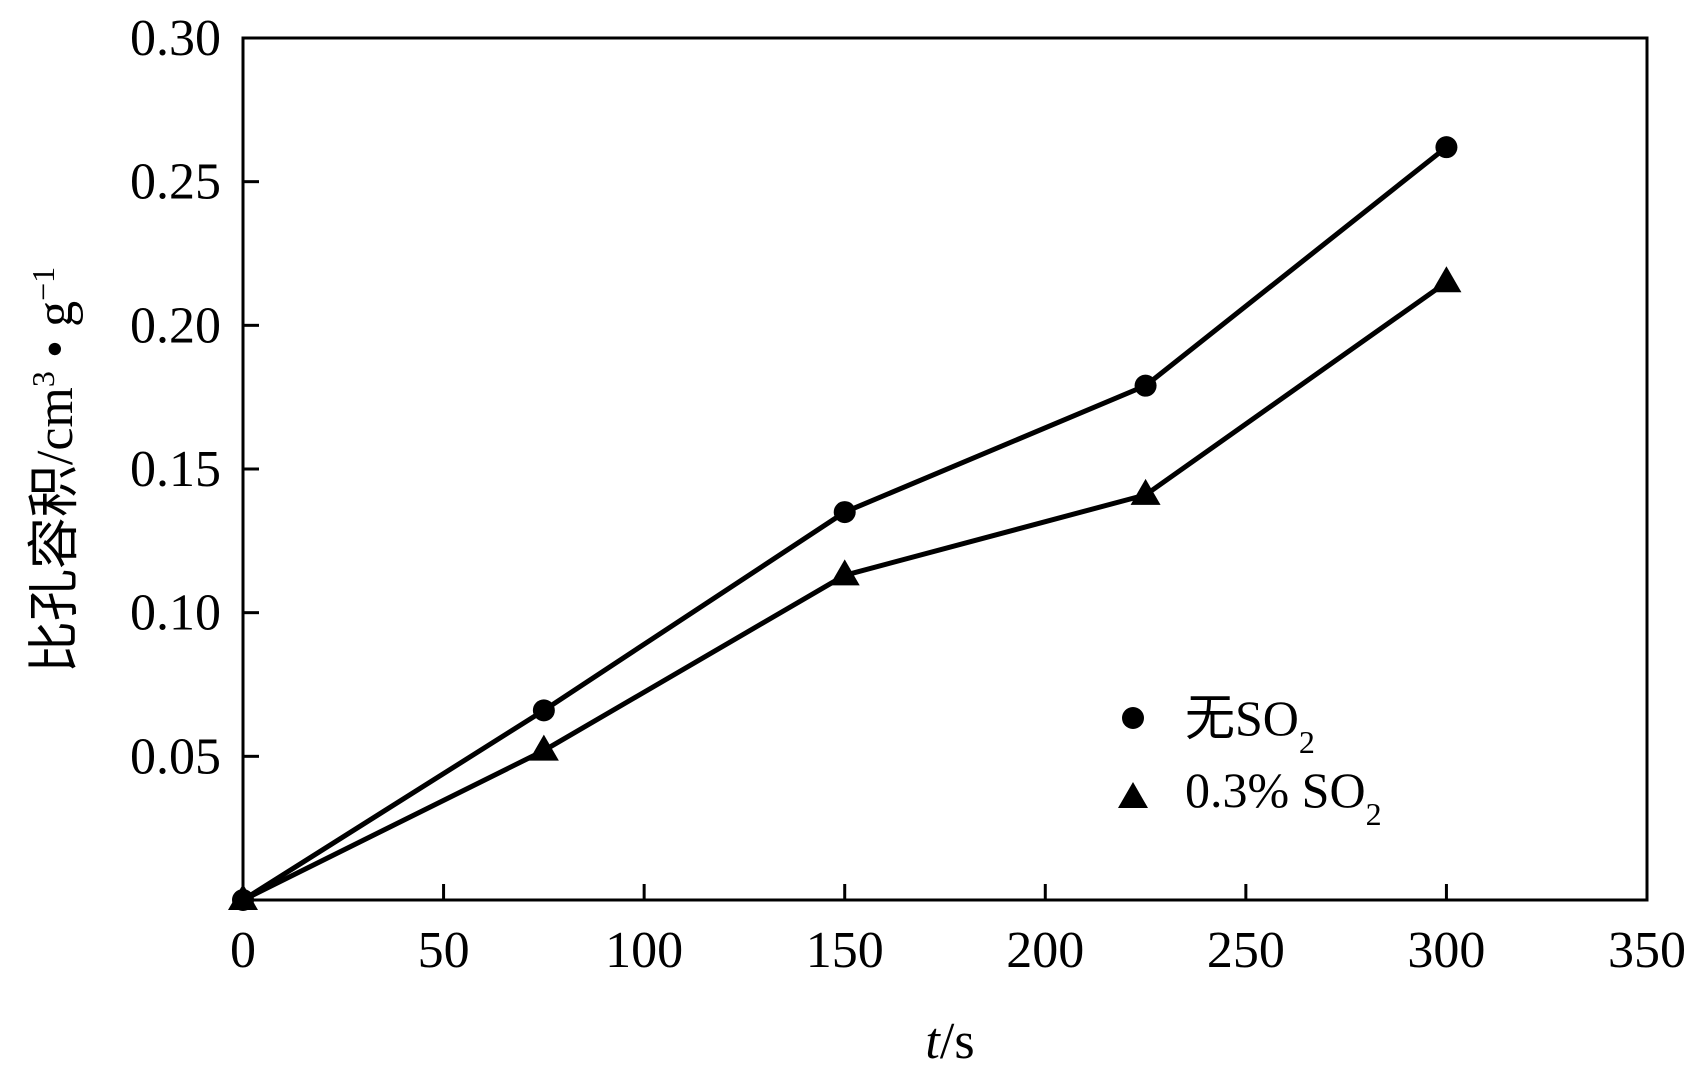 The width and height of the screenshot is (1684, 1075). Describe the element at coordinates (1446, 950) in the screenshot. I see `x-tick-label: 300` at that location.